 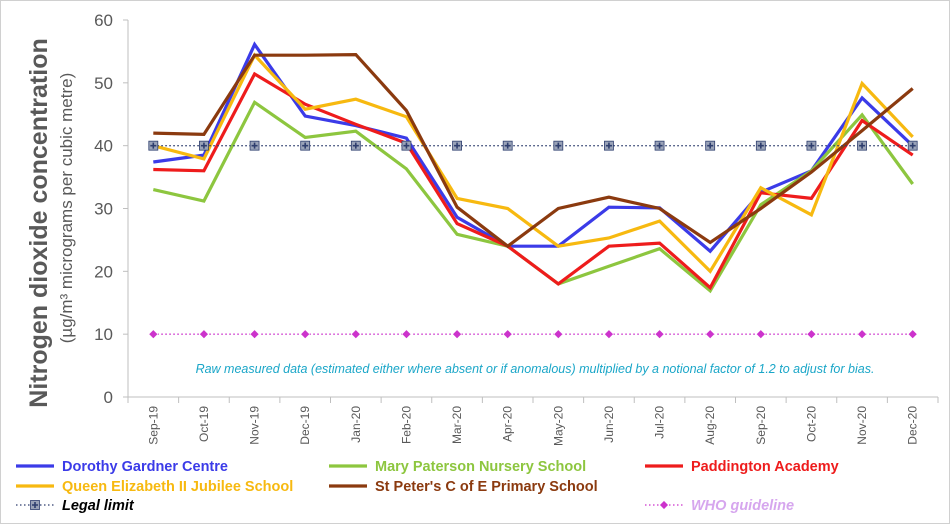 I want to click on x-tick-label: Jan-20, so click(x=356, y=424).